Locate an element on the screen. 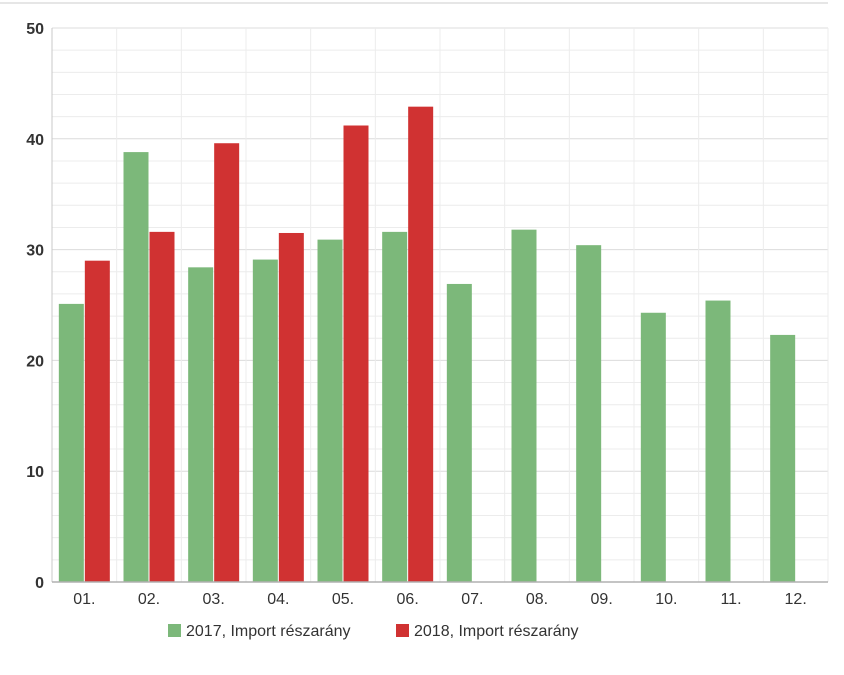  y-tick-label: 0 is located at coordinates (39, 583).